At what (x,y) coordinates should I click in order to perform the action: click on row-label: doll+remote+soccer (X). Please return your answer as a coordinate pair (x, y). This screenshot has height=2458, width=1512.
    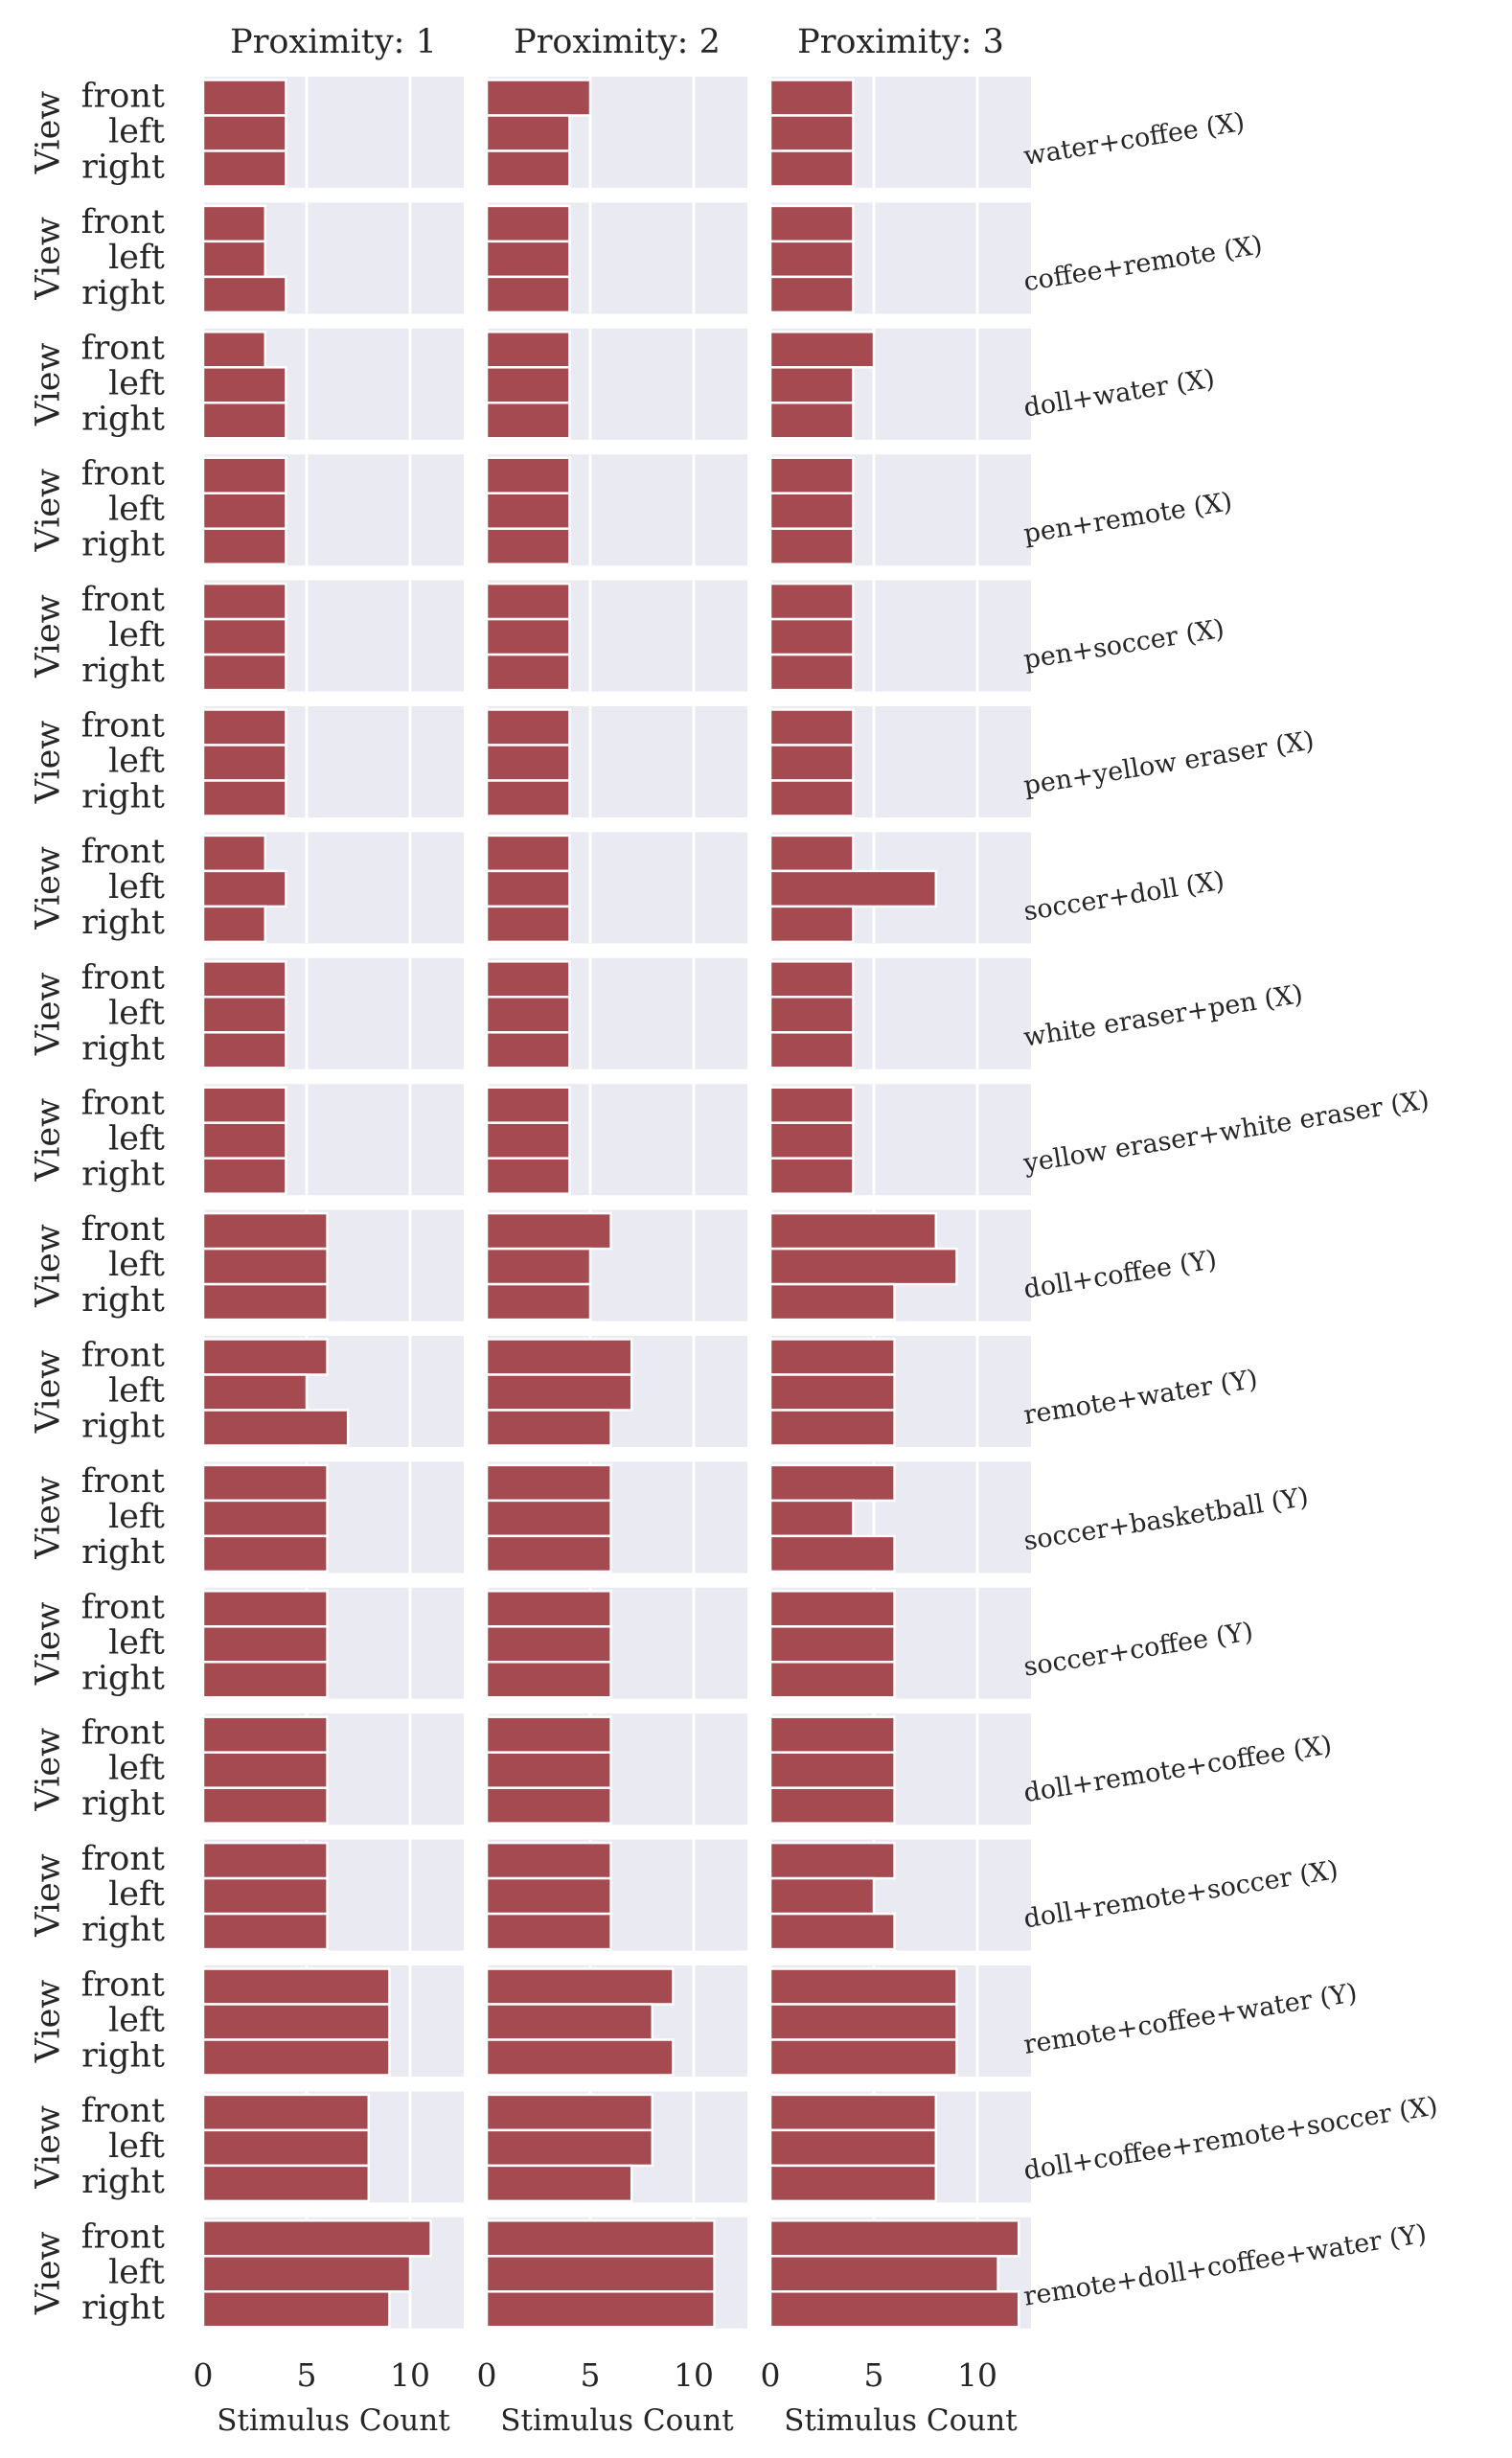
    Looking at the image, I should click on (1180, 1895).